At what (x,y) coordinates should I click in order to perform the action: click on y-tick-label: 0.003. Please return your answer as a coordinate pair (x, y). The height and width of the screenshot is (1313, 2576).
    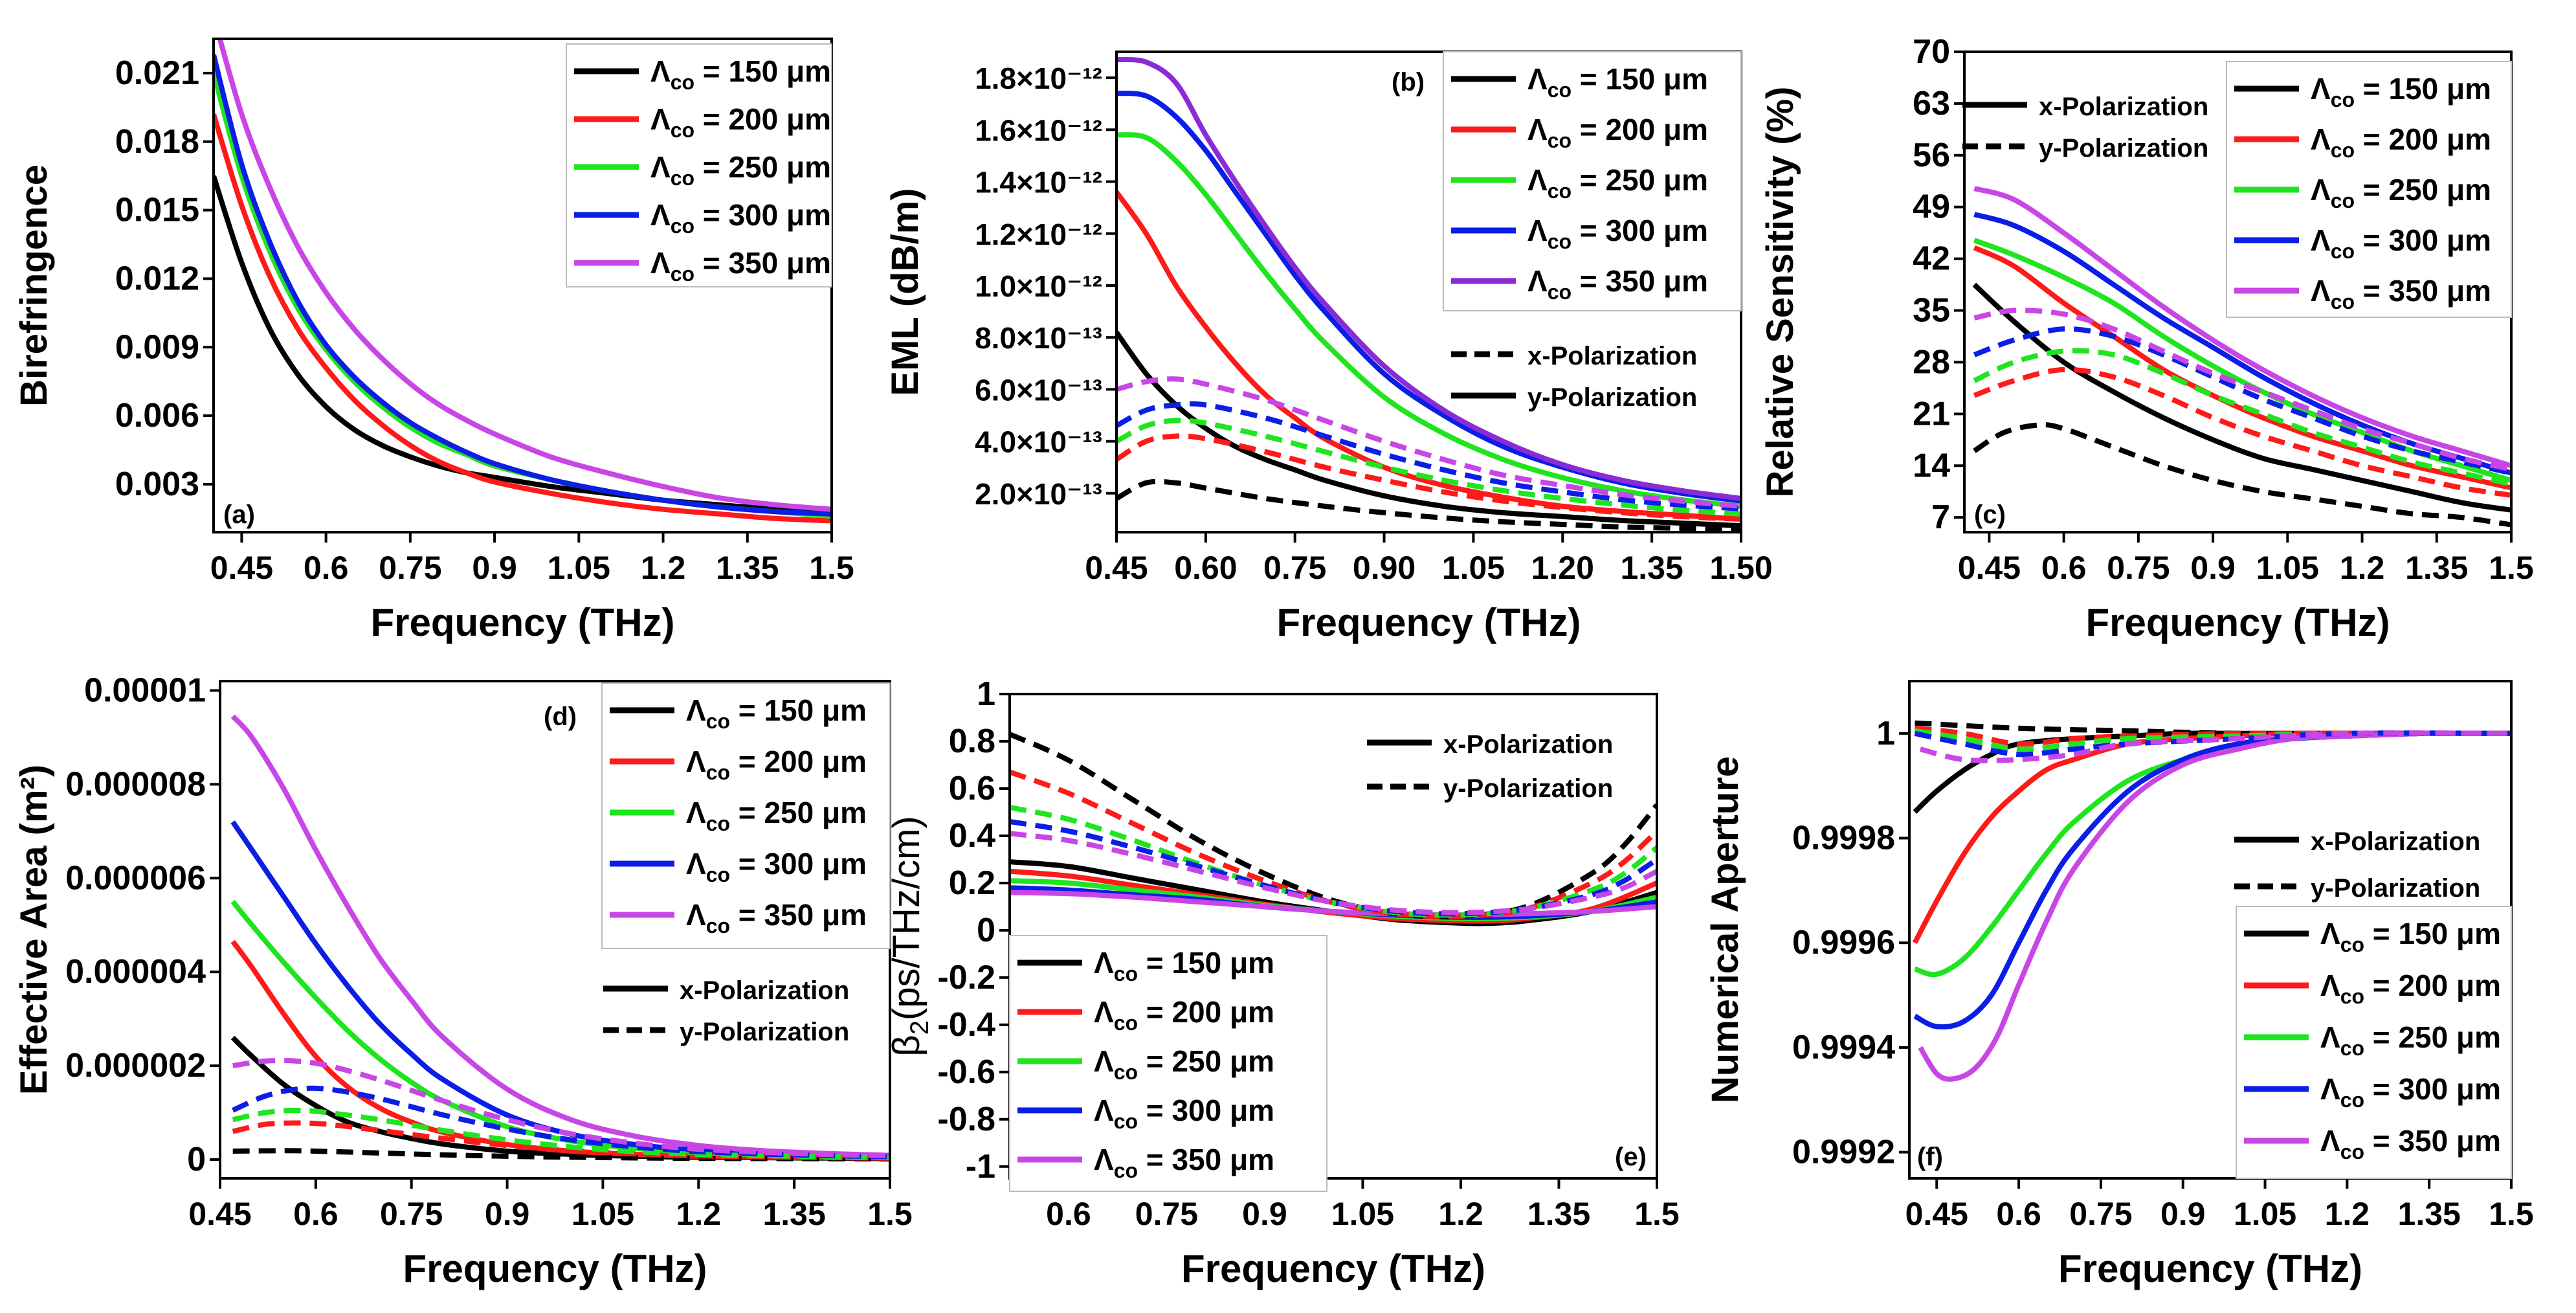
    Looking at the image, I should click on (157, 484).